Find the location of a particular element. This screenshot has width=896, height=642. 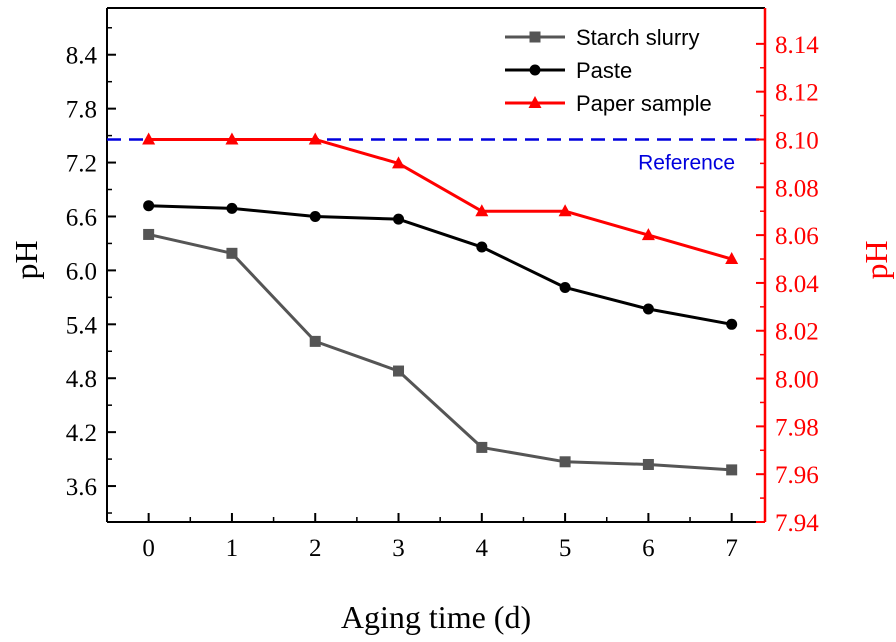

x-tick-label: 3 is located at coordinates (398, 548).